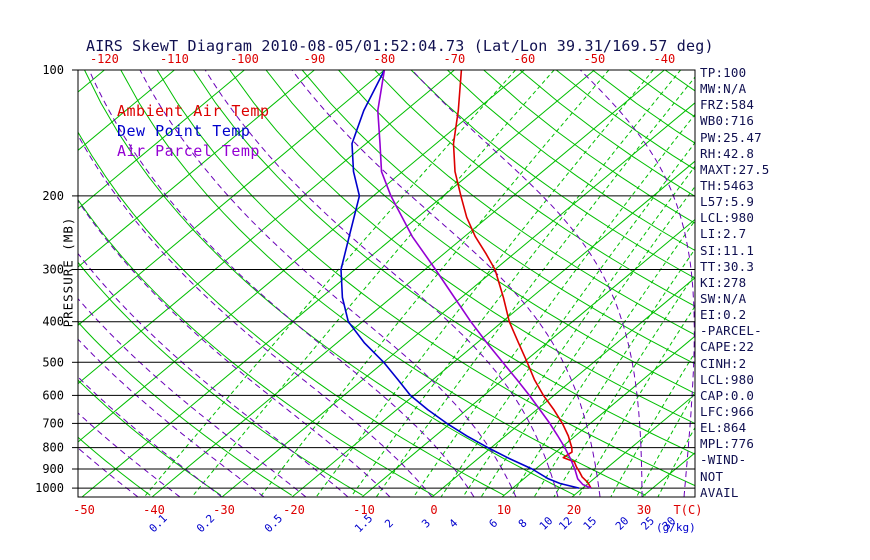  I want to click on tick-label: 1000, so click(49, 488).